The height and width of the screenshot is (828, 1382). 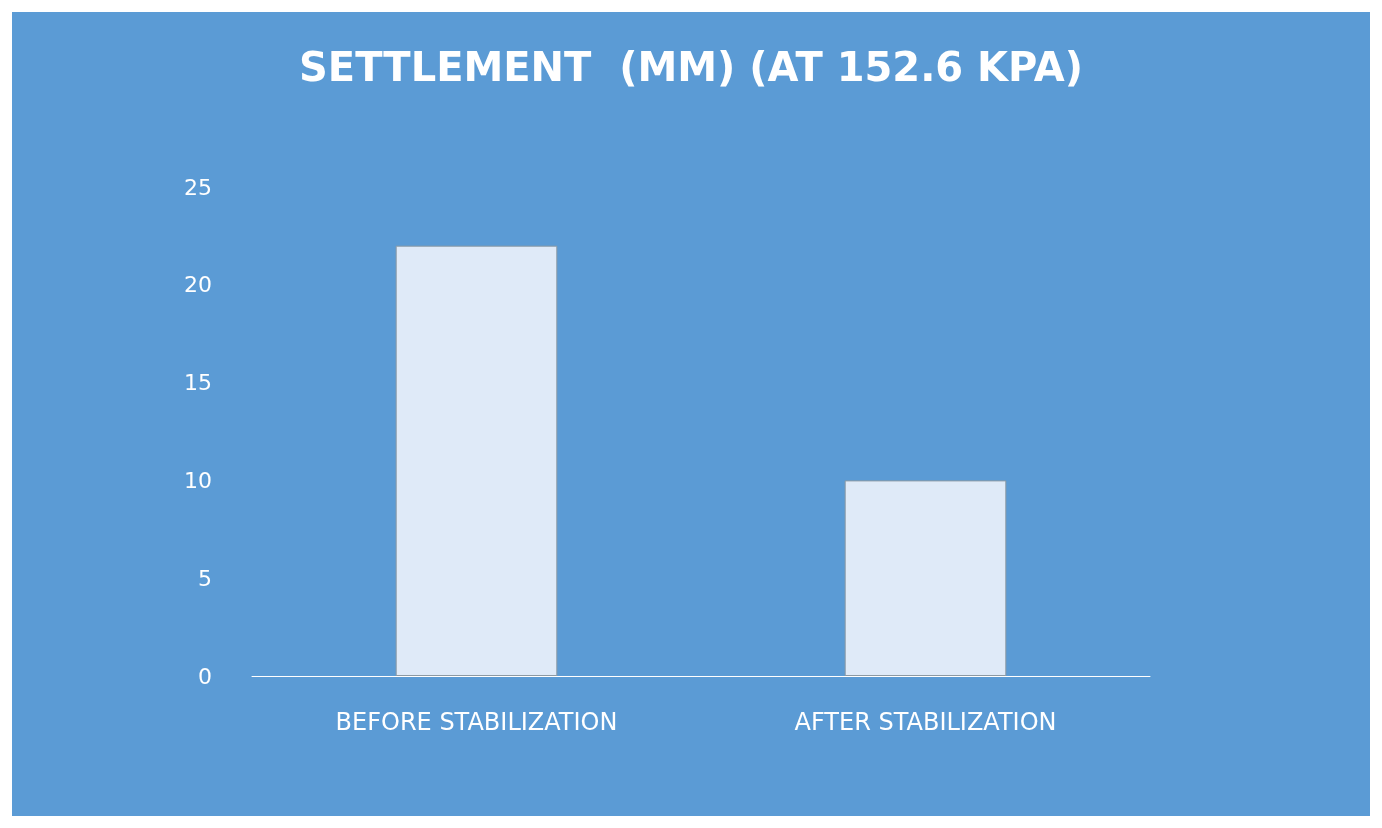 I want to click on y-tick-label: 5, so click(x=205, y=578).